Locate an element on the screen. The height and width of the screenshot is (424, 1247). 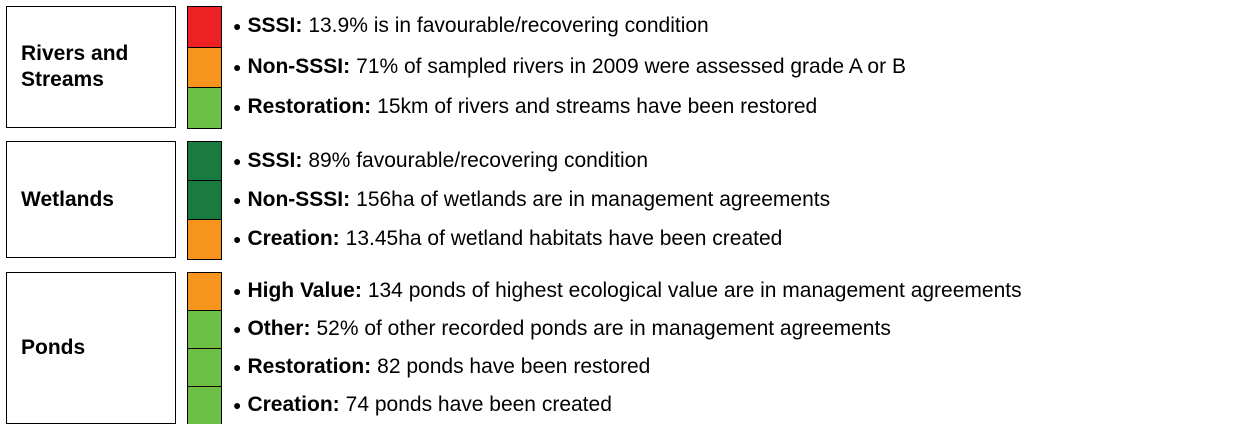
bullet-item: ● Restoration: 82 ponds have been restored is located at coordinates (441, 367).